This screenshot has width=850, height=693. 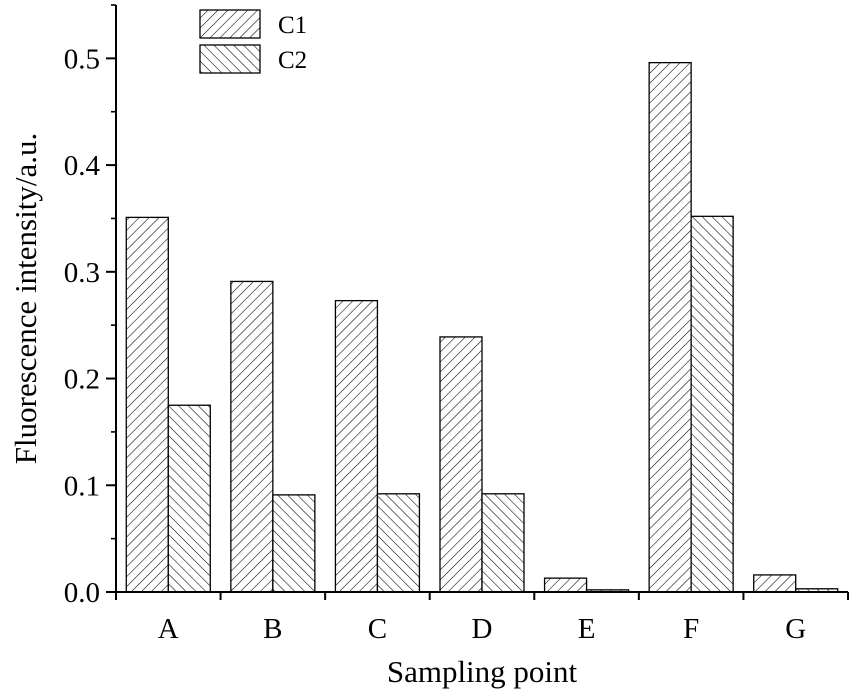 I want to click on x-tick-label: B, so click(x=272, y=629).